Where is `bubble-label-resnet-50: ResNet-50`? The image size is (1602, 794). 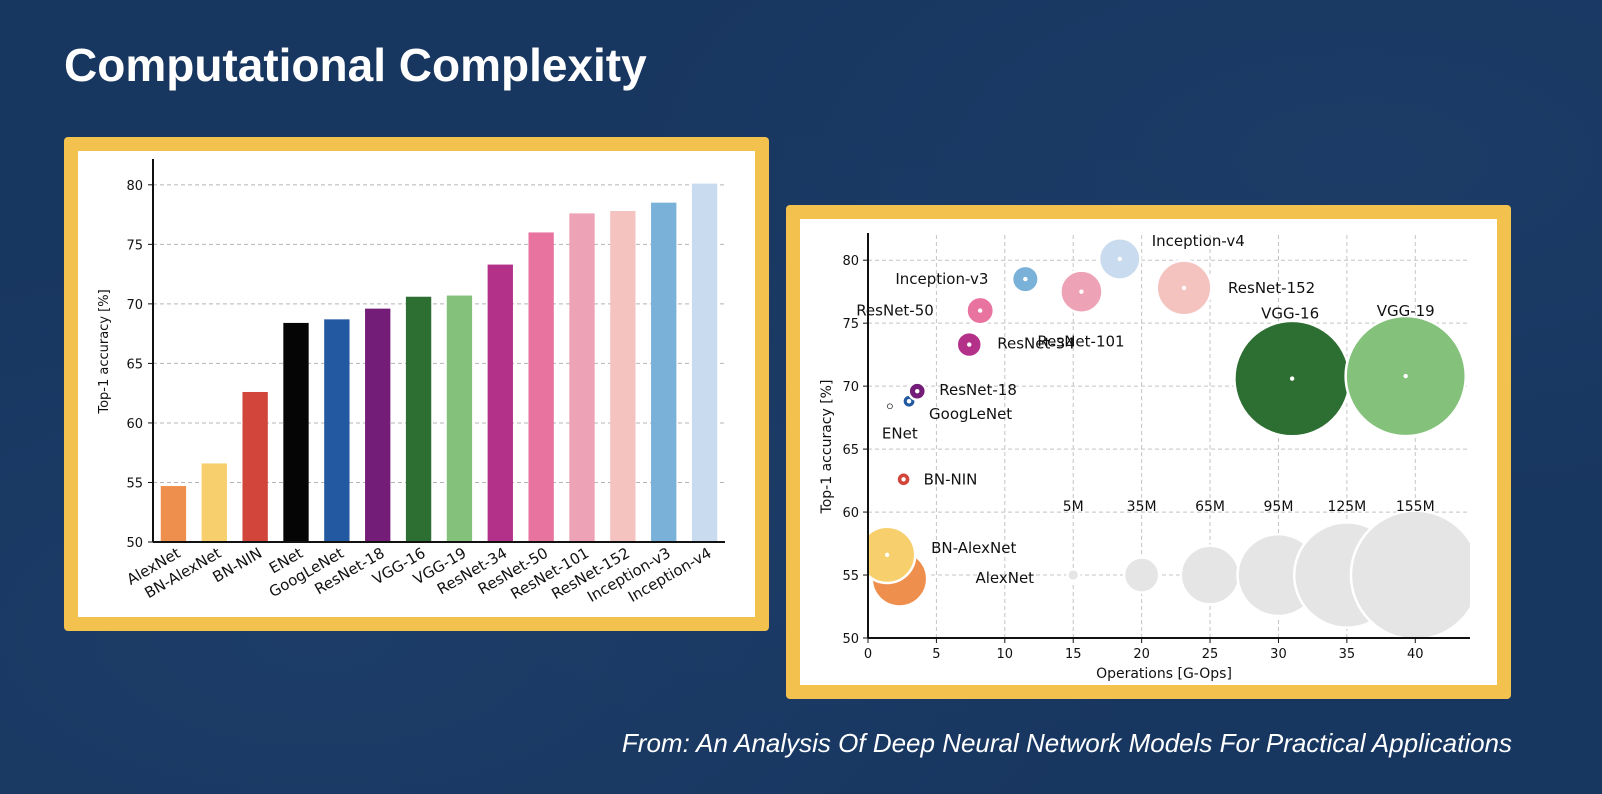 bubble-label-resnet-50: ResNet-50 is located at coordinates (895, 311).